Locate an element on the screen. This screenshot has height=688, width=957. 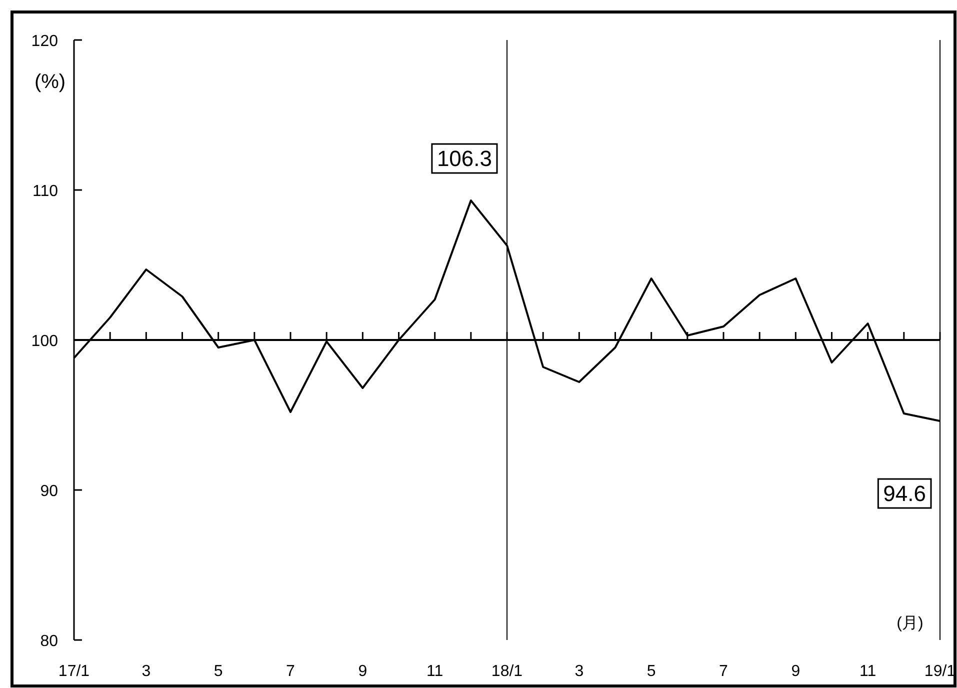
annotation: 106.3 is located at coordinates (464, 158).